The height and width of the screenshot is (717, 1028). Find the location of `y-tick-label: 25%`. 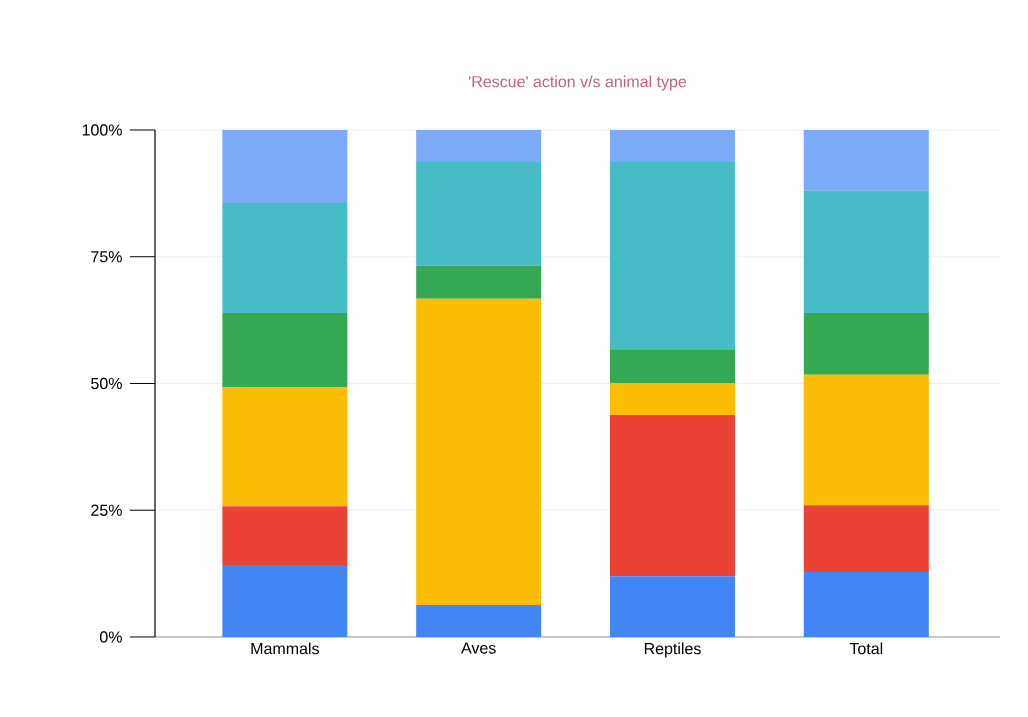

y-tick-label: 25% is located at coordinates (106, 510).